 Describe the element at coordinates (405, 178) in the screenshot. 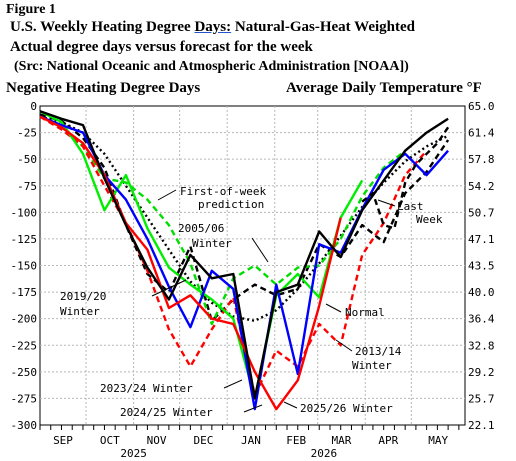

I see `series-line` at that location.